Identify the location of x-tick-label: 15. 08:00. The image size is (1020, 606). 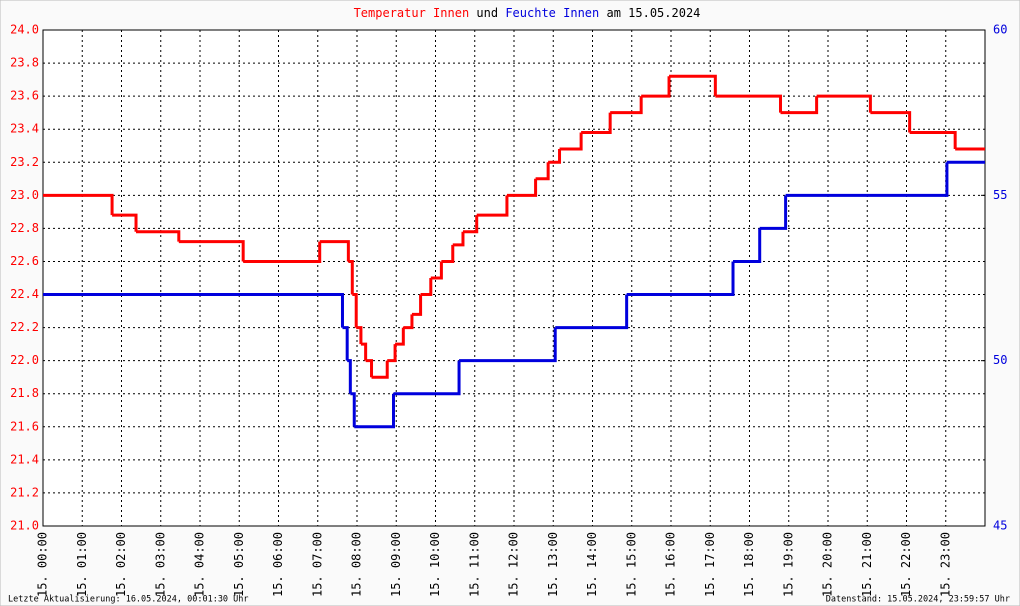
(357, 564).